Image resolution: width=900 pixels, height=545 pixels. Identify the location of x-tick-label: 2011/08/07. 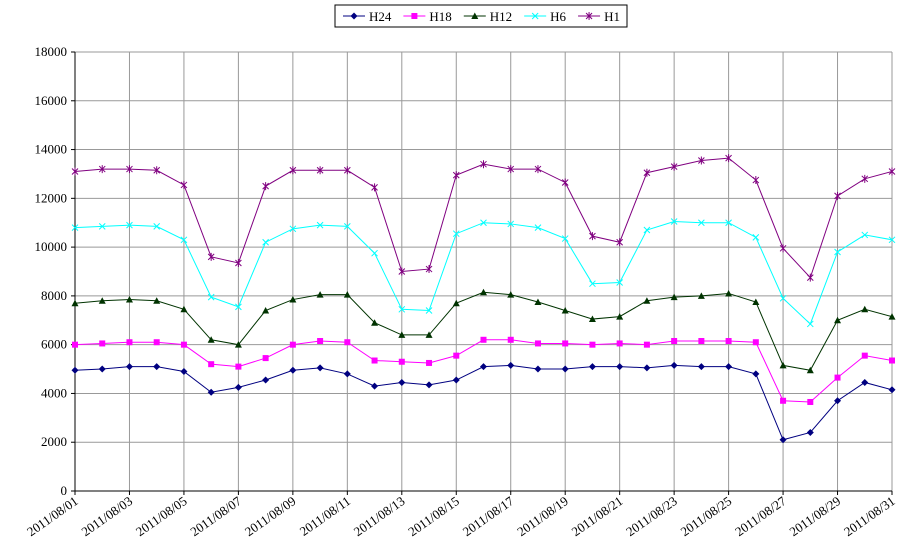
(215, 516).